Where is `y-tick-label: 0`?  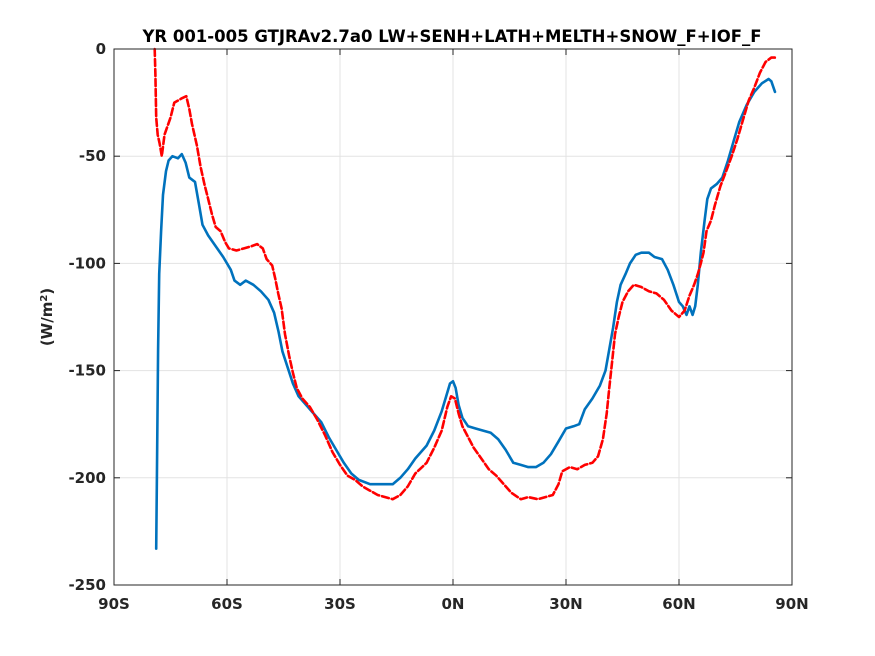 y-tick-label: 0 is located at coordinates (101, 49).